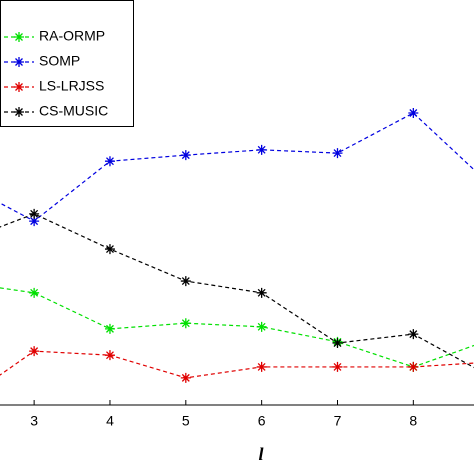  I want to click on x-tick-label: 5, so click(186, 421).